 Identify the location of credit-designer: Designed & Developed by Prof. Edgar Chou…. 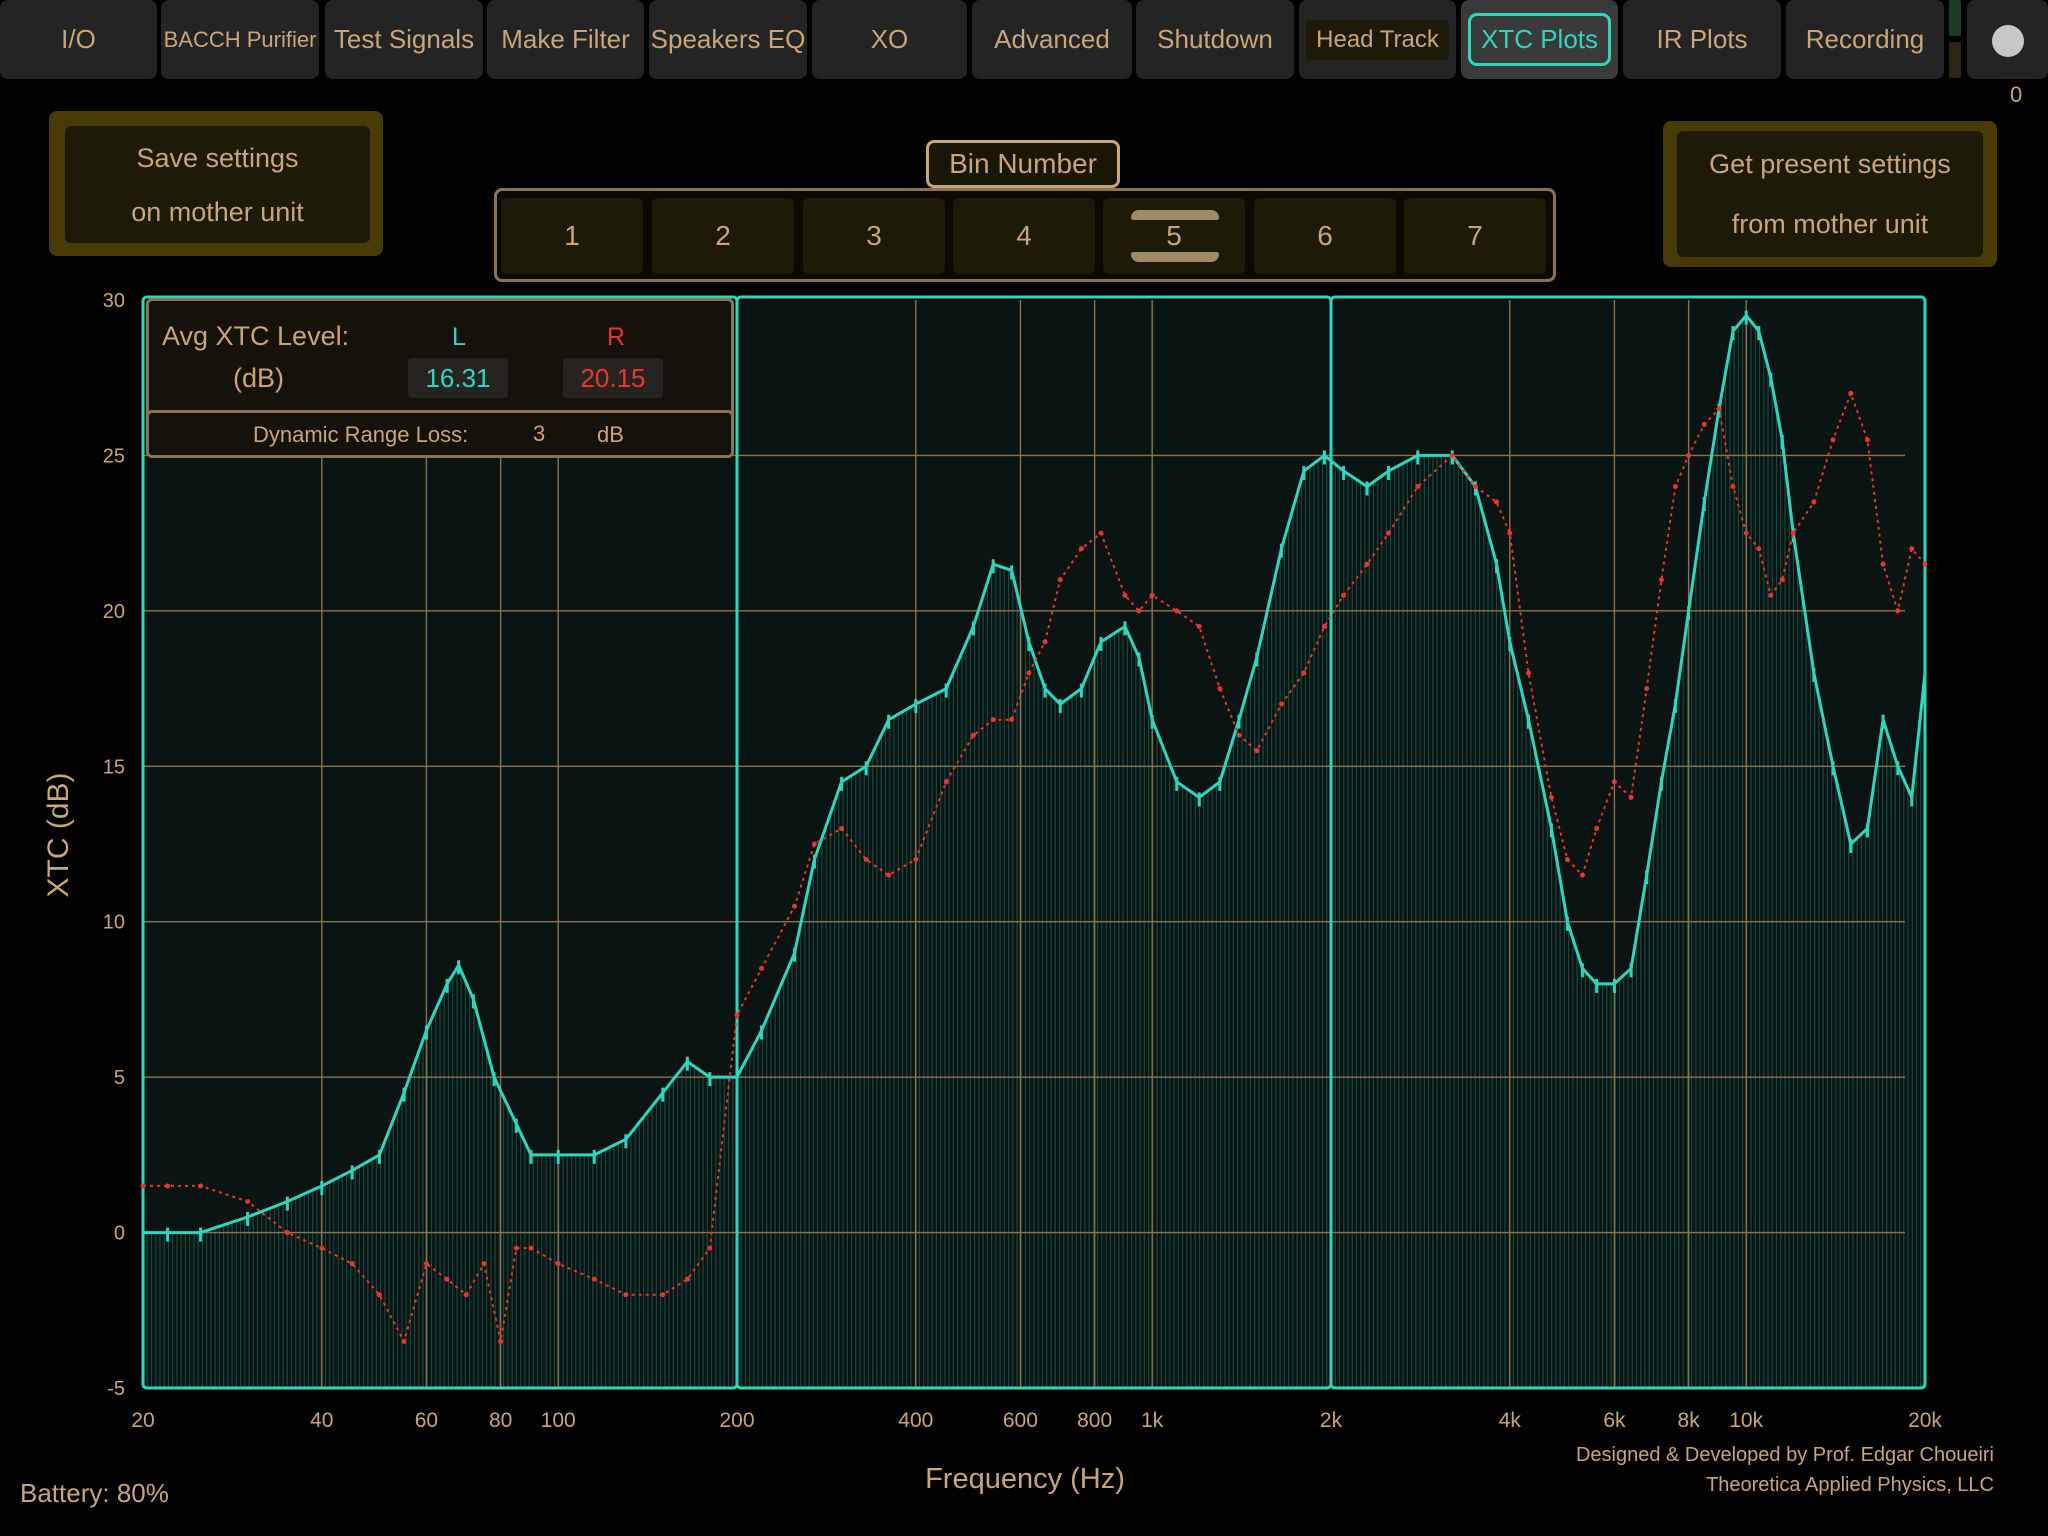
(1784, 1455).